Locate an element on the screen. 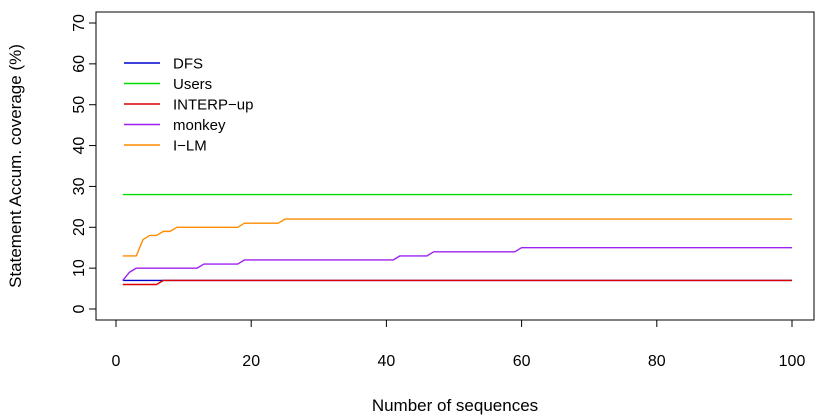  series-line-i-lm is located at coordinates (457, 237).